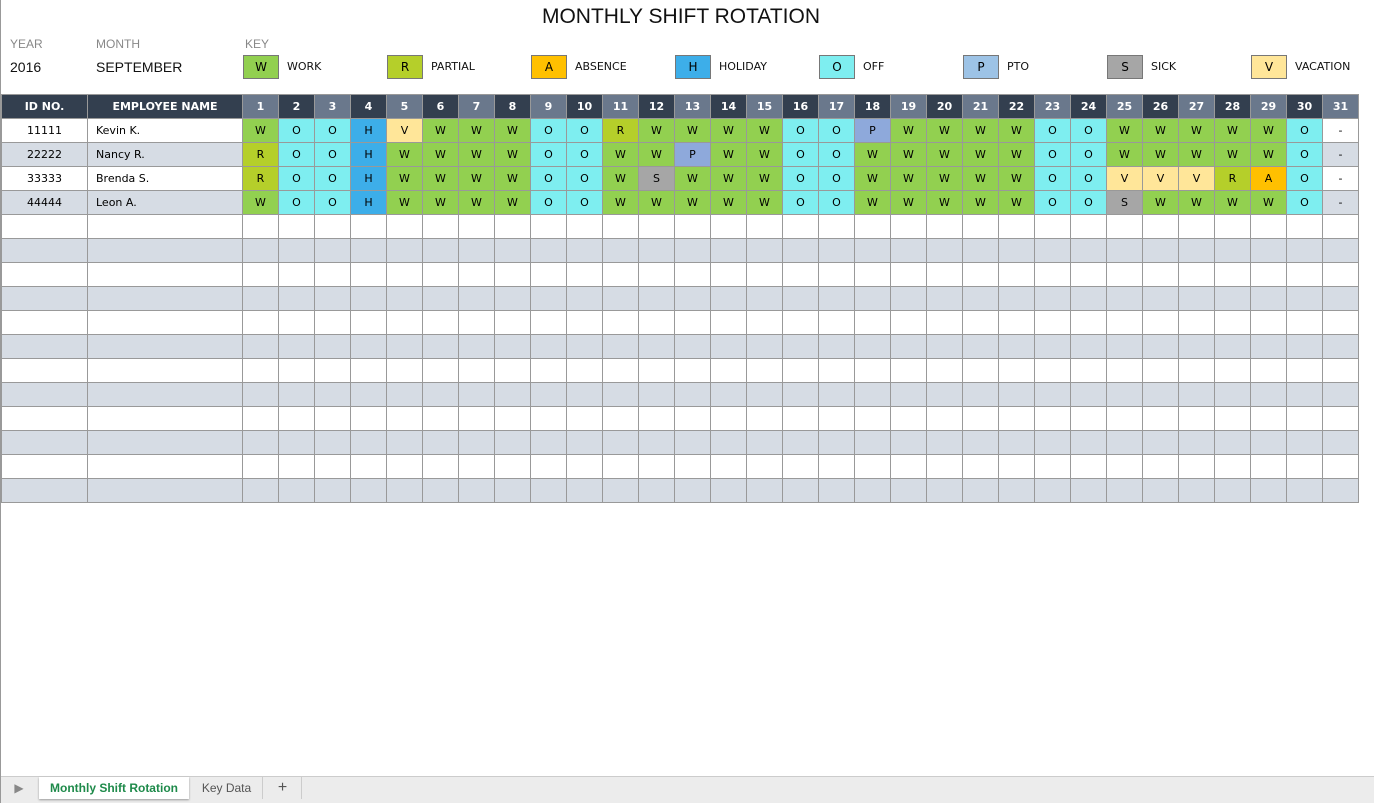 This screenshot has height=803, width=1374. What do you see at coordinates (44, 154) in the screenshot?
I see `id-cell: 22222` at bounding box center [44, 154].